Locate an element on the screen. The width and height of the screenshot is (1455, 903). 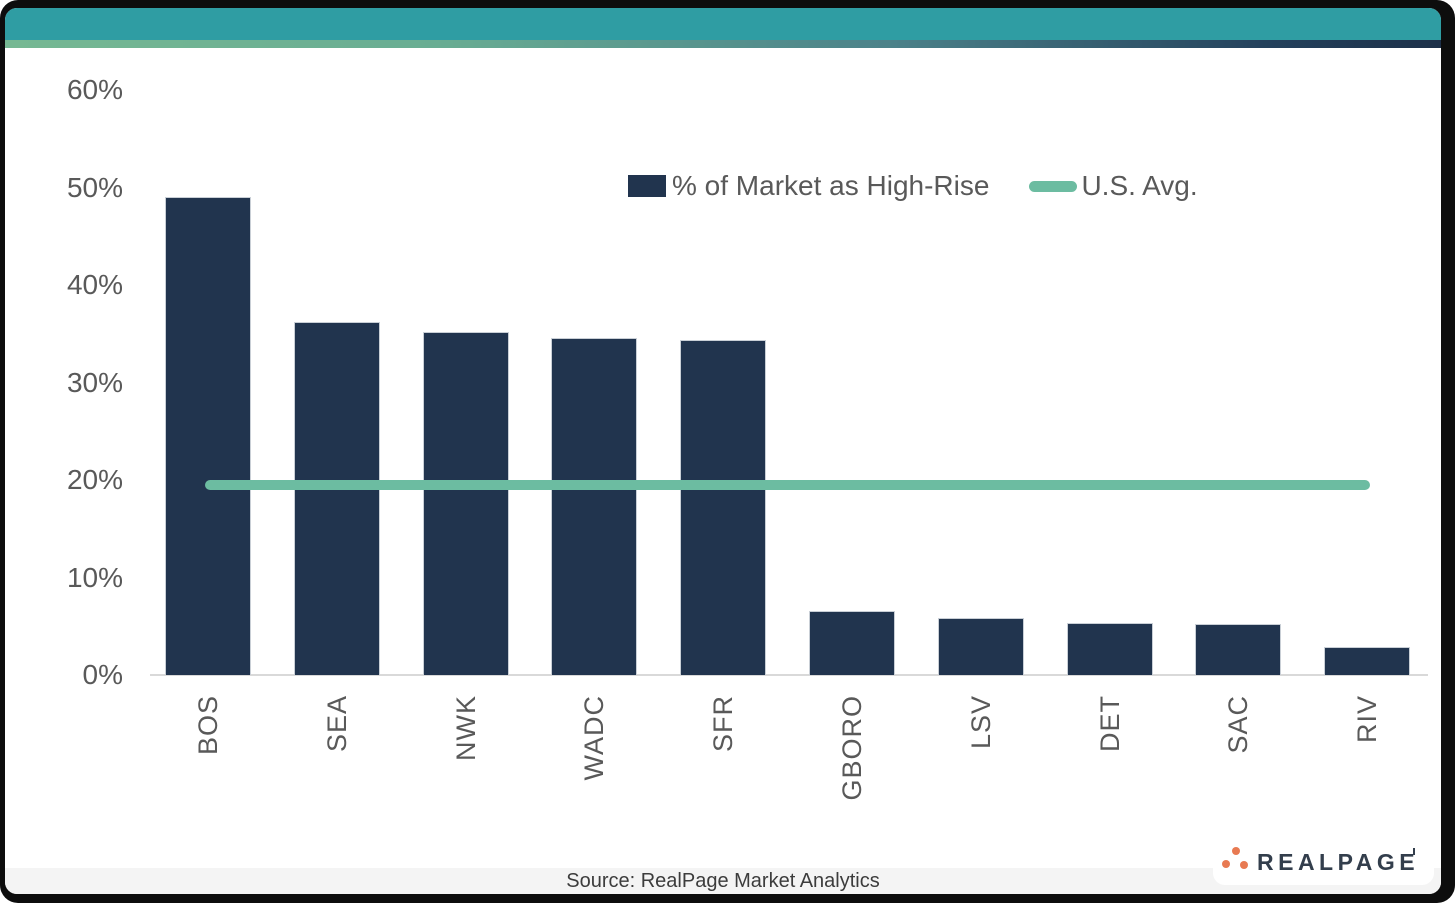
realpage-logo: REALPAGE is located at coordinates (1323, 860).